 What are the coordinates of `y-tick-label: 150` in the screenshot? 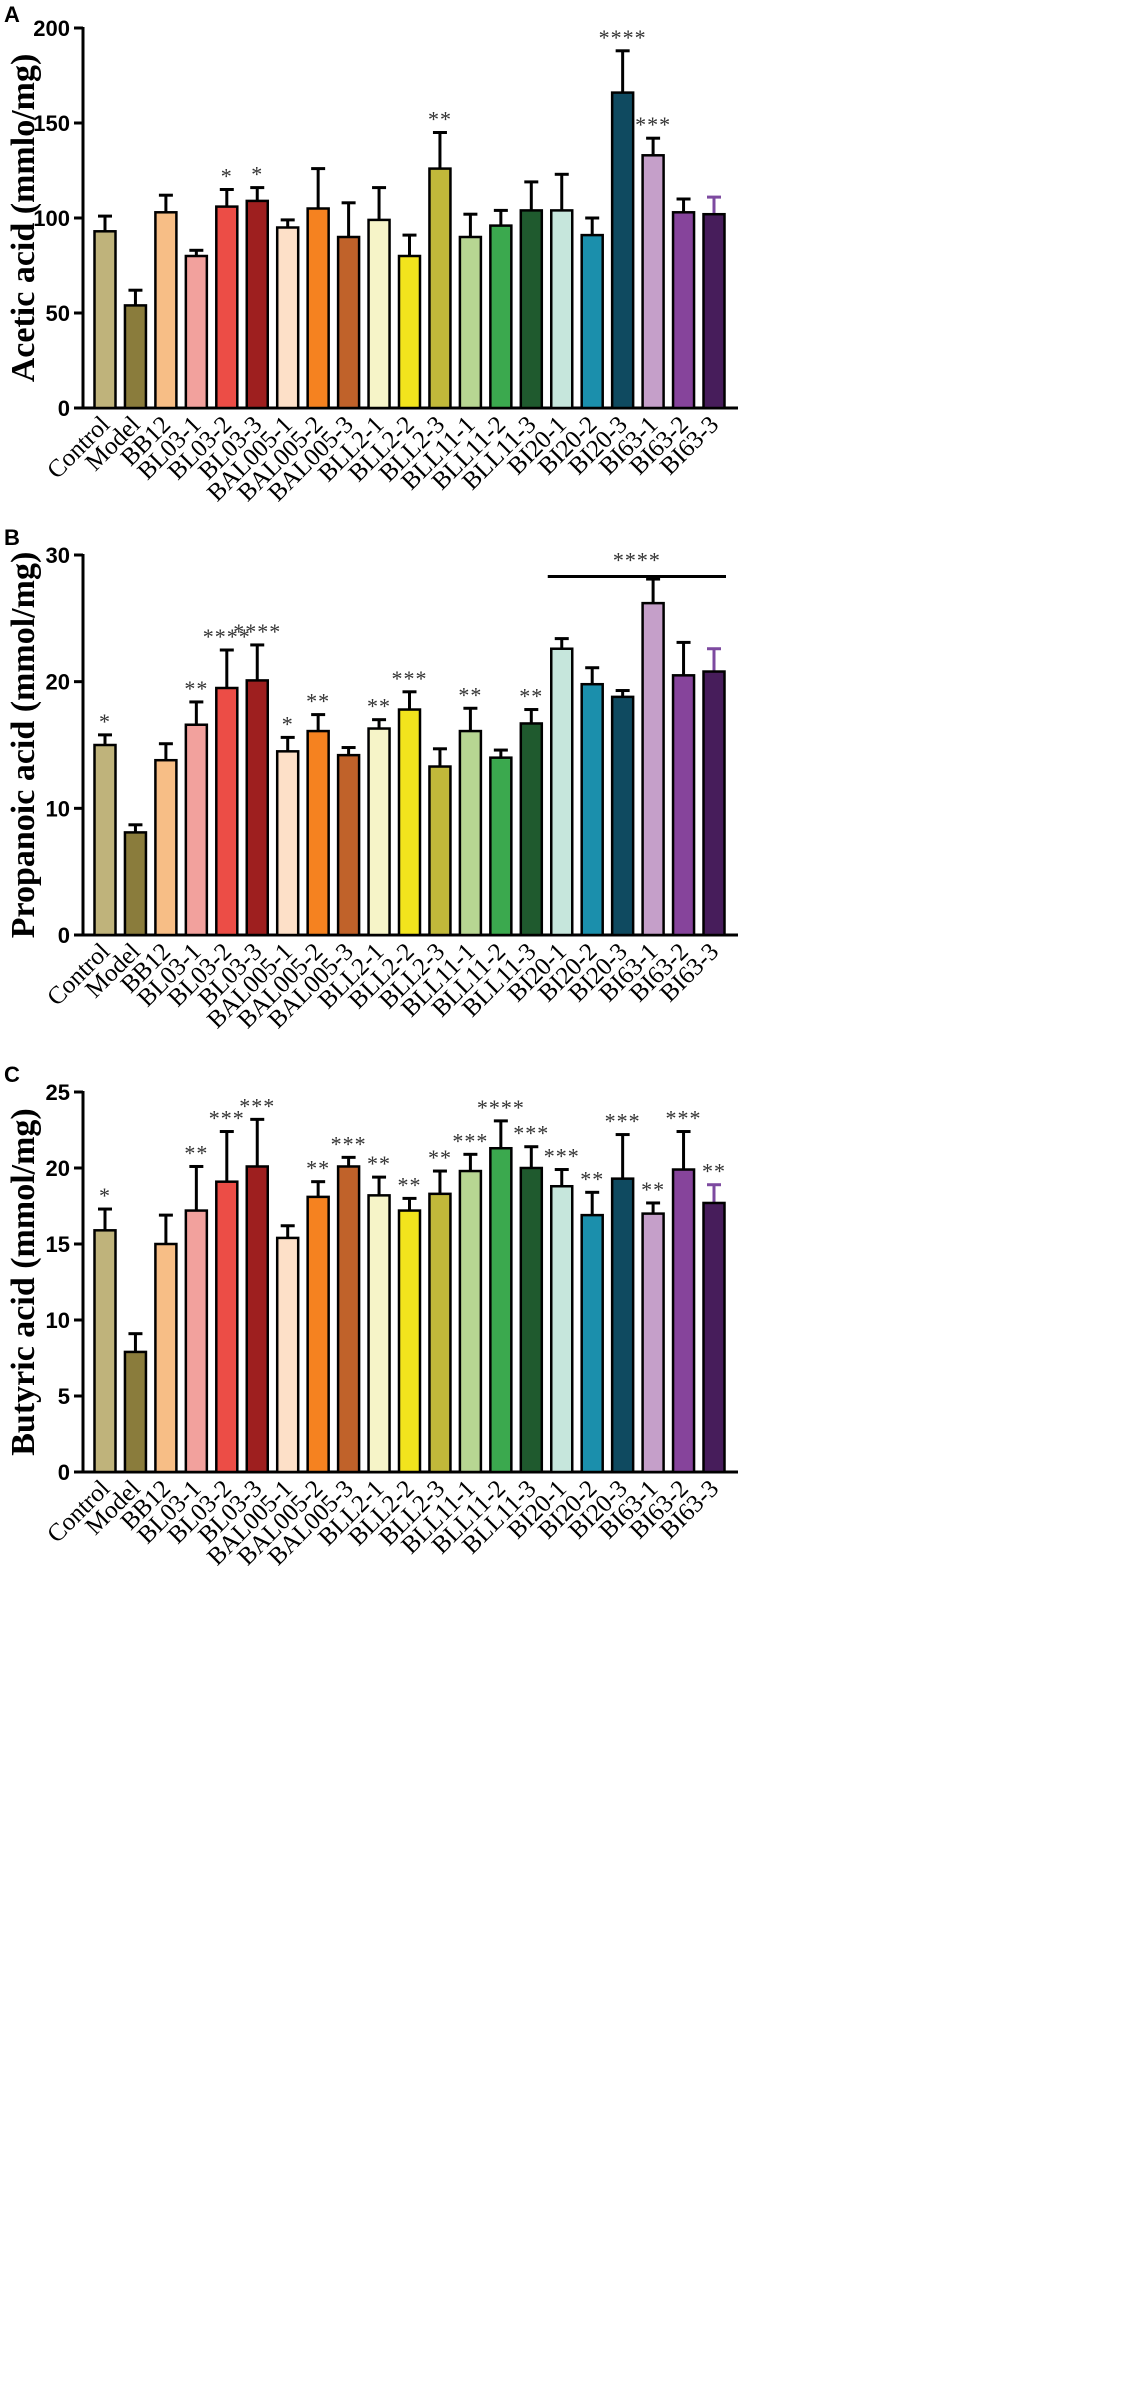 It's located at (51, 123).